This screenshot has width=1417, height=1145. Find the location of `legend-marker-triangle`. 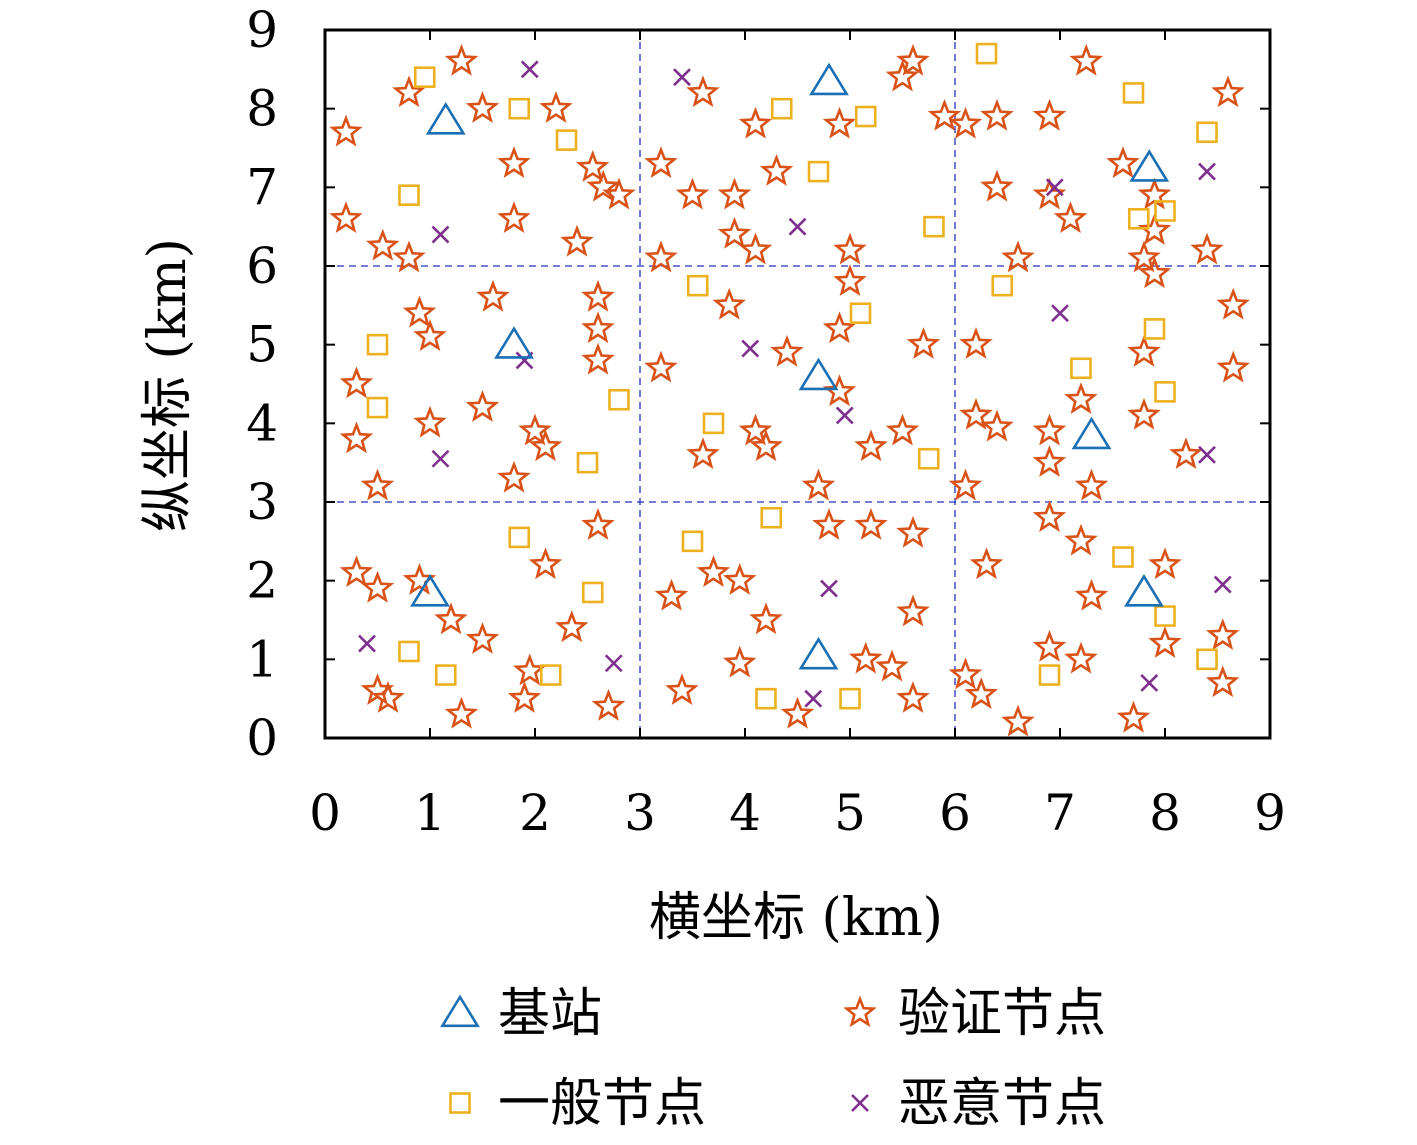

legend-marker-triangle is located at coordinates (460, 1011).